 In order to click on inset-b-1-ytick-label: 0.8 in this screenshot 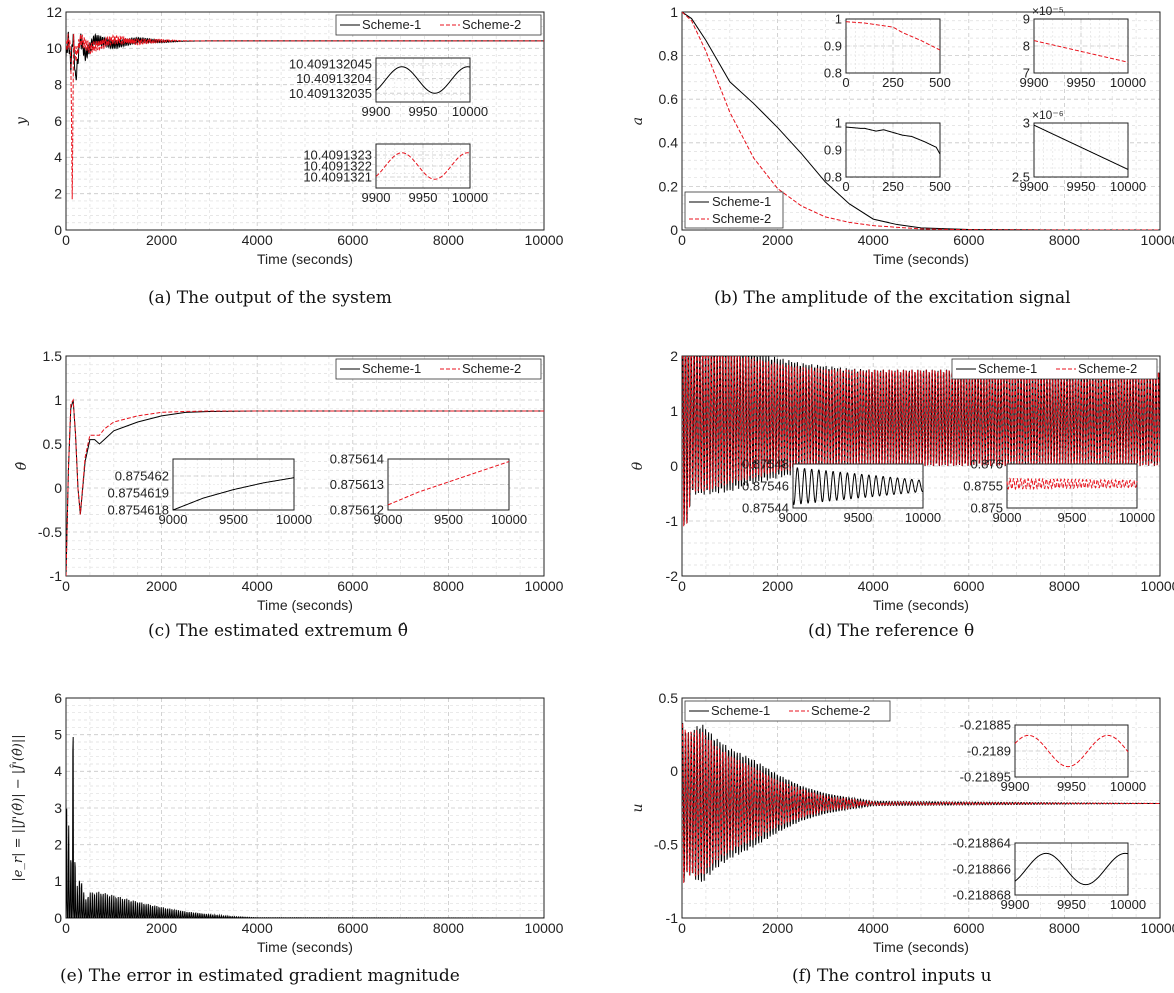, I will do `click(833, 73)`.